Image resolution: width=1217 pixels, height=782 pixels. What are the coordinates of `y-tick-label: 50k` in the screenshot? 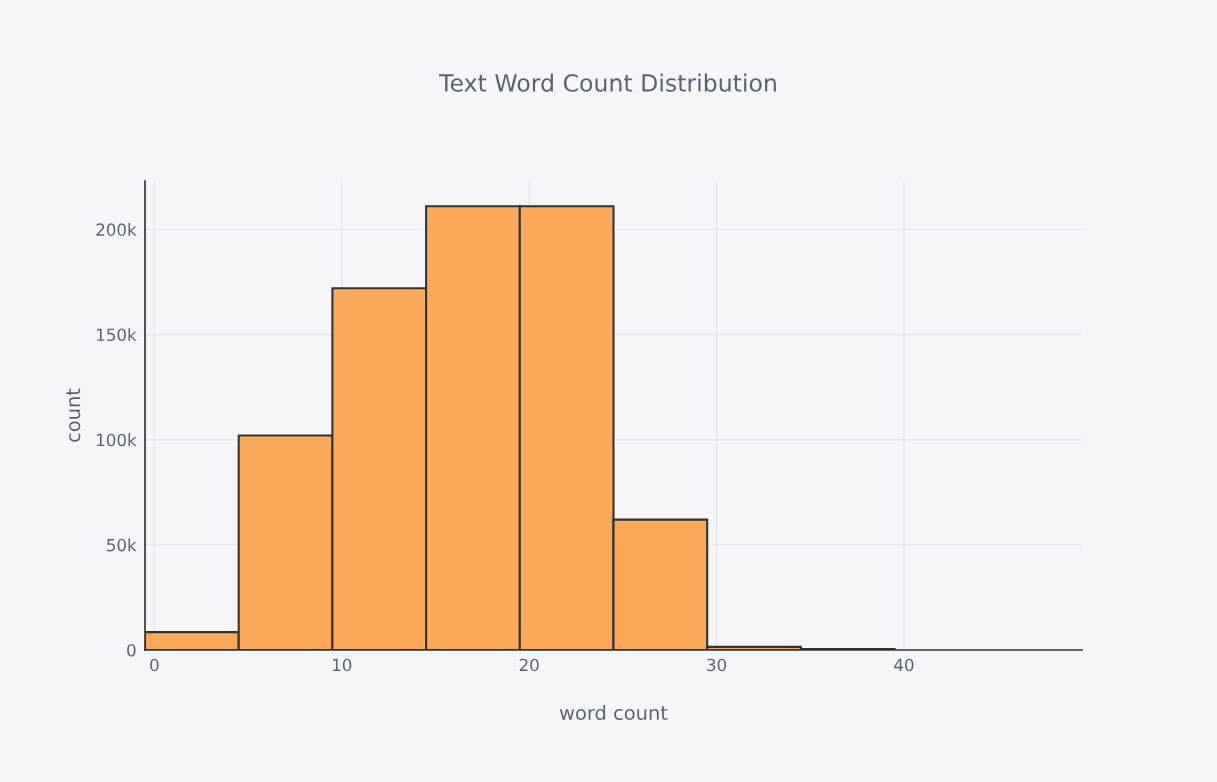 It's located at (122, 545).